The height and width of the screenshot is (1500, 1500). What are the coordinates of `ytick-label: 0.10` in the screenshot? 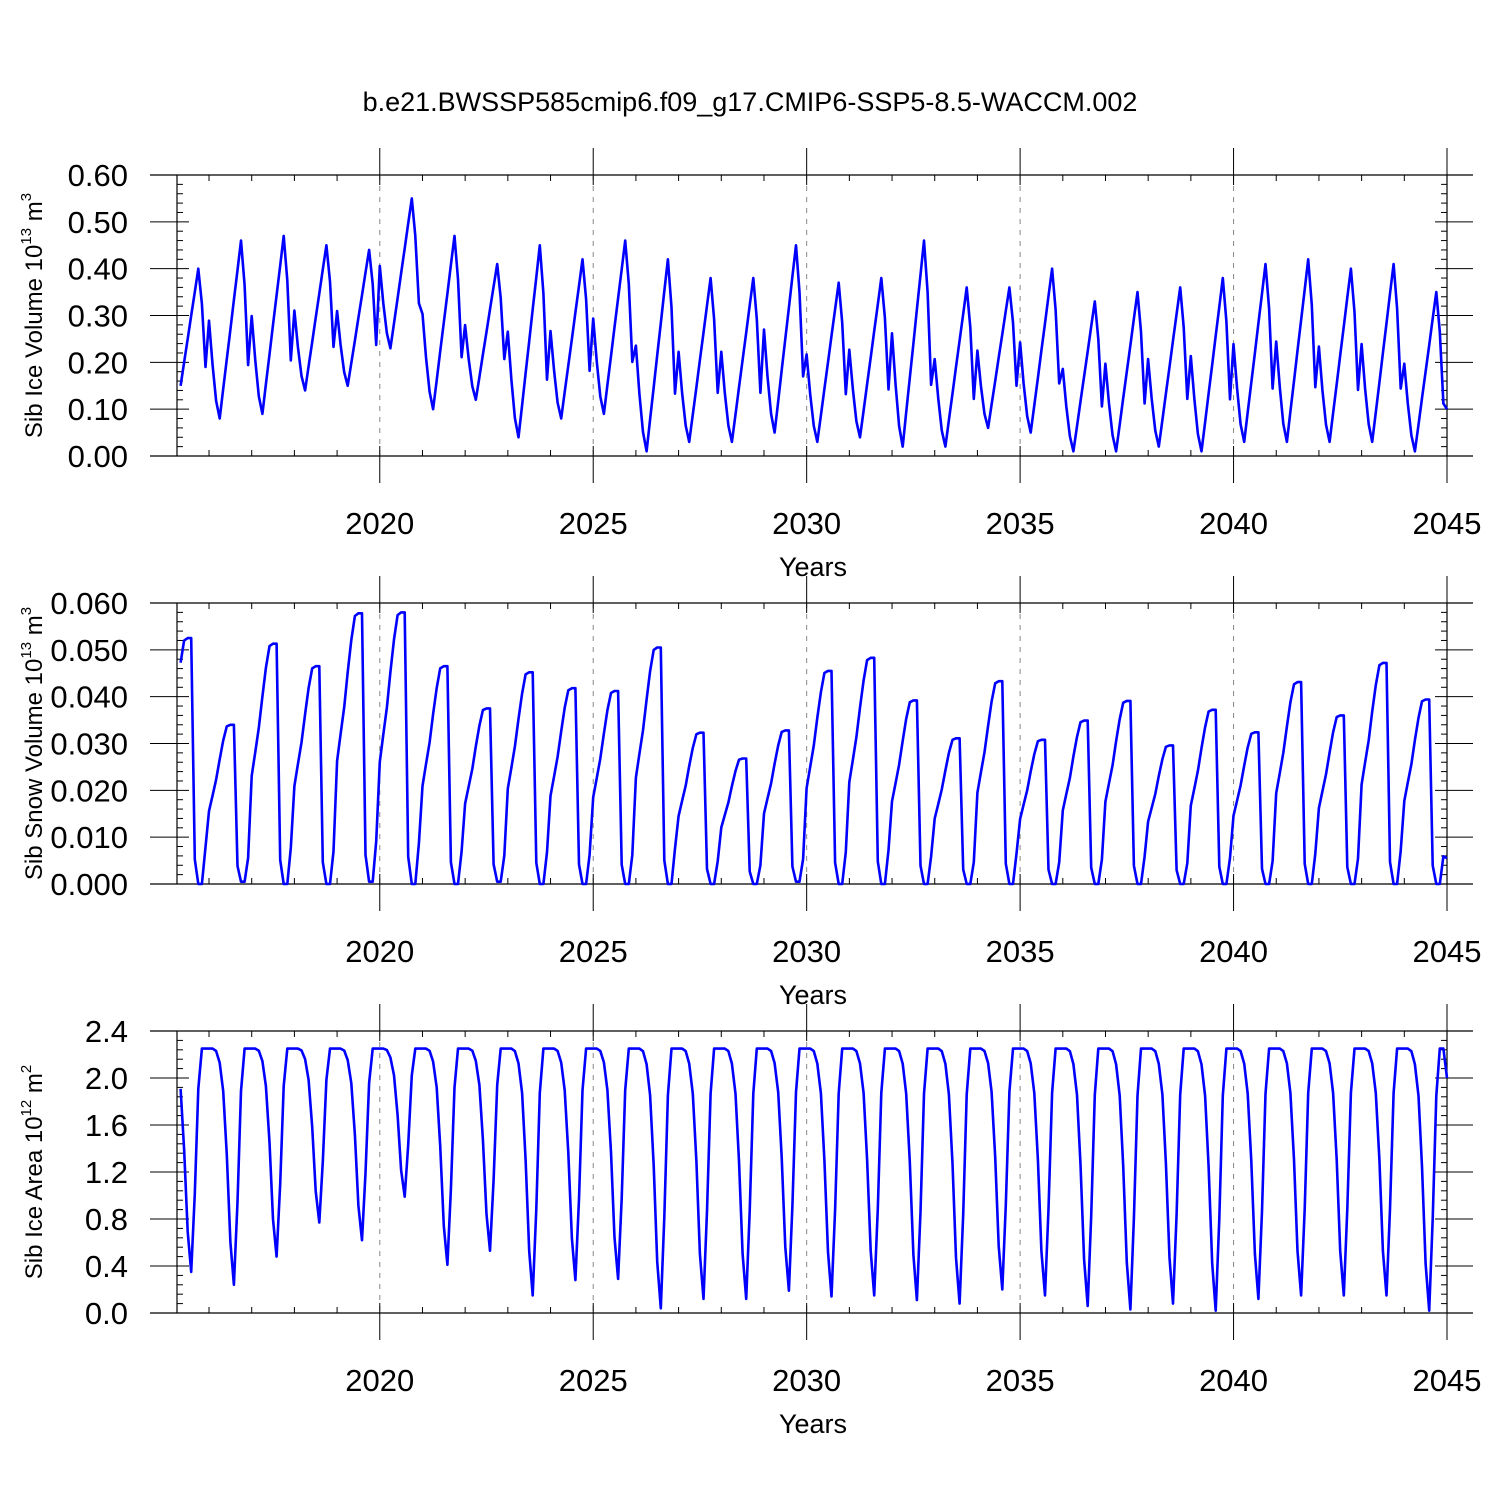 It's located at (98, 409).